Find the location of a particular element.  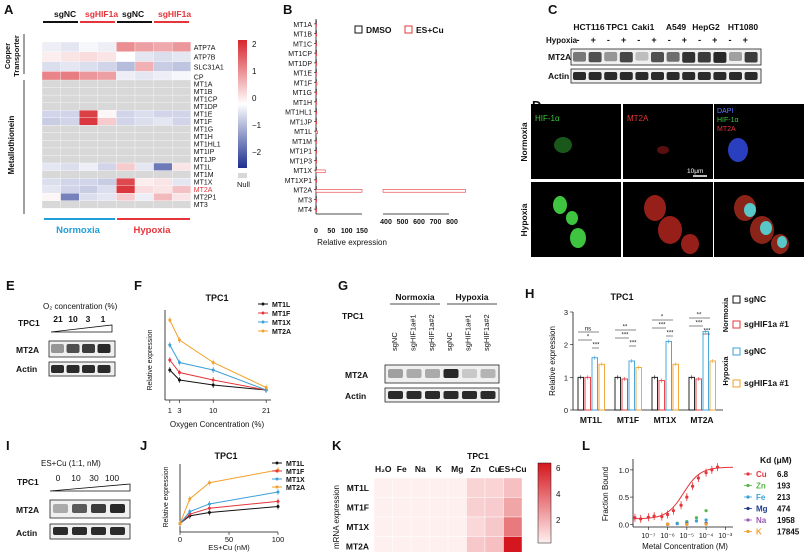

row-label: Normoxia is located at coordinates (524, 141).